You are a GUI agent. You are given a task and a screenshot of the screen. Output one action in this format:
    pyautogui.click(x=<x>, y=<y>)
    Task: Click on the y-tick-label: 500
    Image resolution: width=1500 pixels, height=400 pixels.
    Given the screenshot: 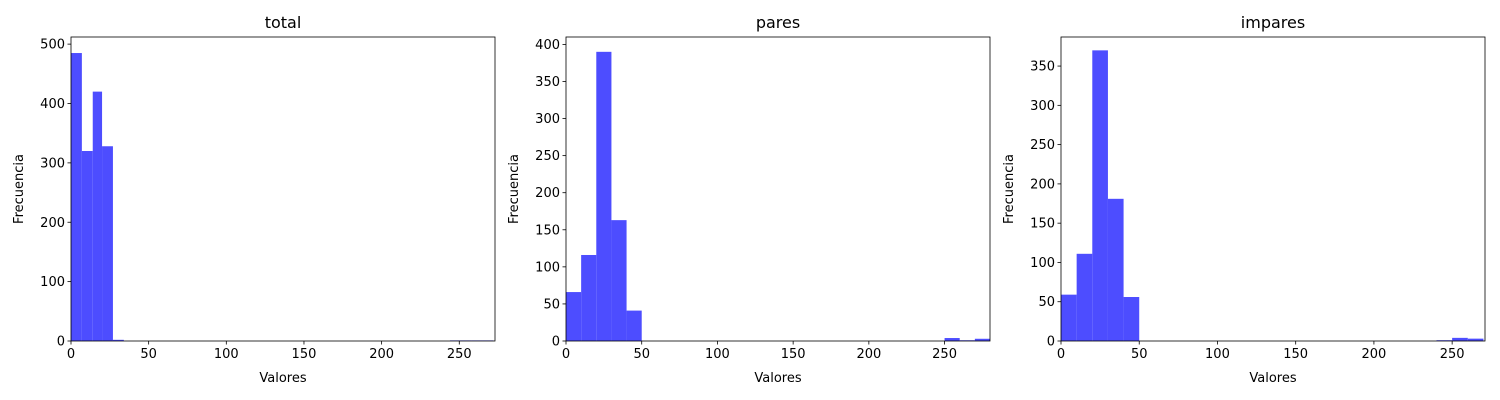 What is the action you would take?
    pyautogui.click(x=52, y=45)
    